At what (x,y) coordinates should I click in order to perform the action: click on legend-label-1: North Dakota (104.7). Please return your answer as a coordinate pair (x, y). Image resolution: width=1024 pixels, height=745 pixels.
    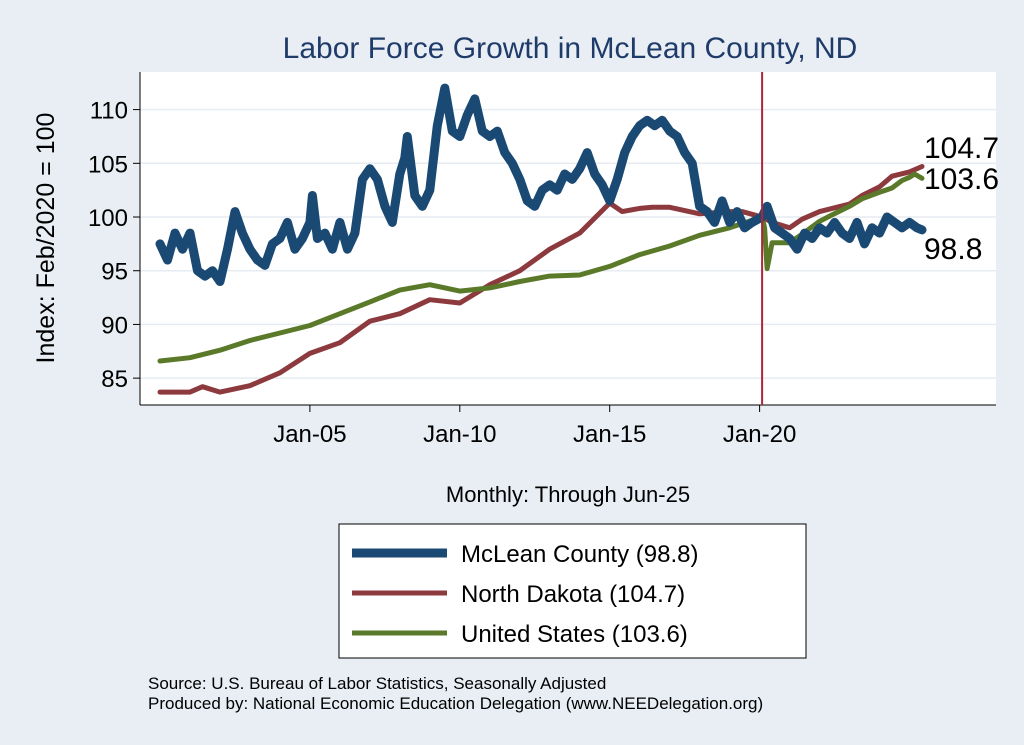
    Looking at the image, I should click on (573, 594).